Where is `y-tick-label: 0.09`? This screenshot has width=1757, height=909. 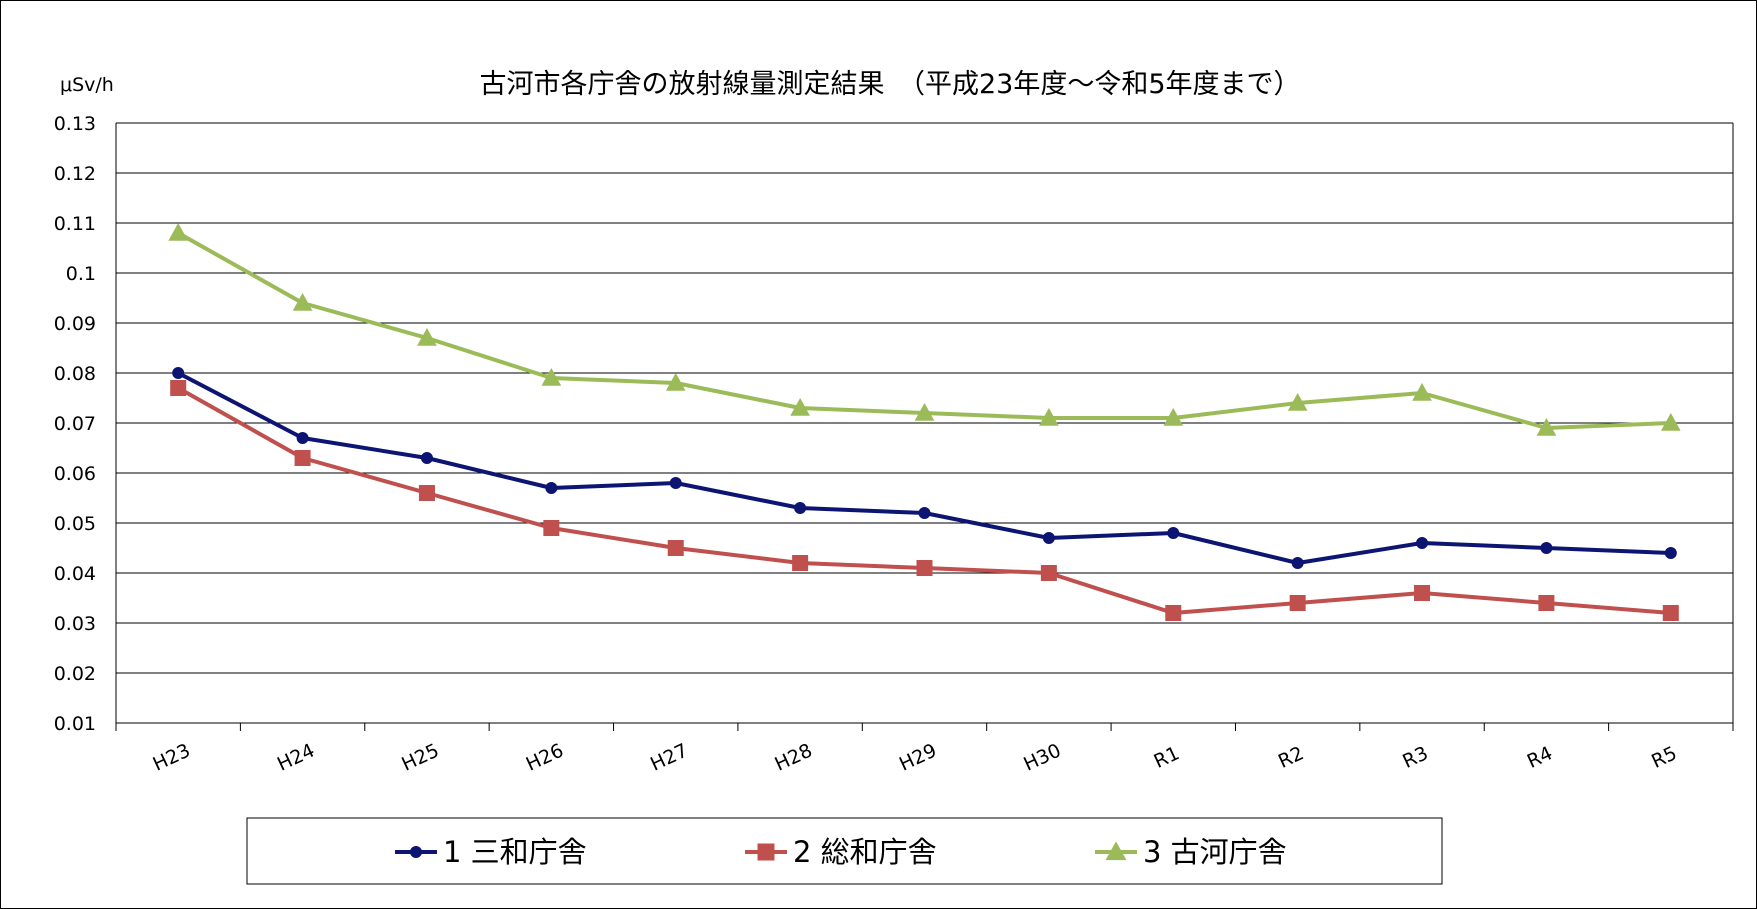
y-tick-label: 0.09 is located at coordinates (75, 324).